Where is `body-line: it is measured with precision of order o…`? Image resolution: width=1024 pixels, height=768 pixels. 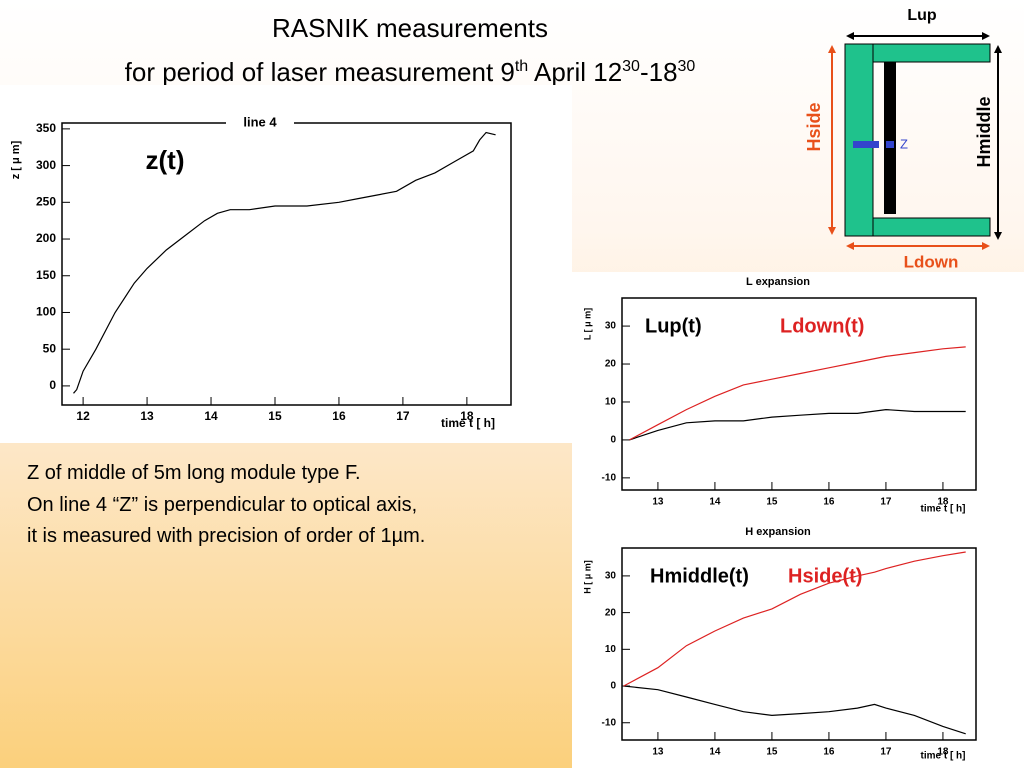 body-line: it is measured with precision of order o… is located at coordinates (226, 536).